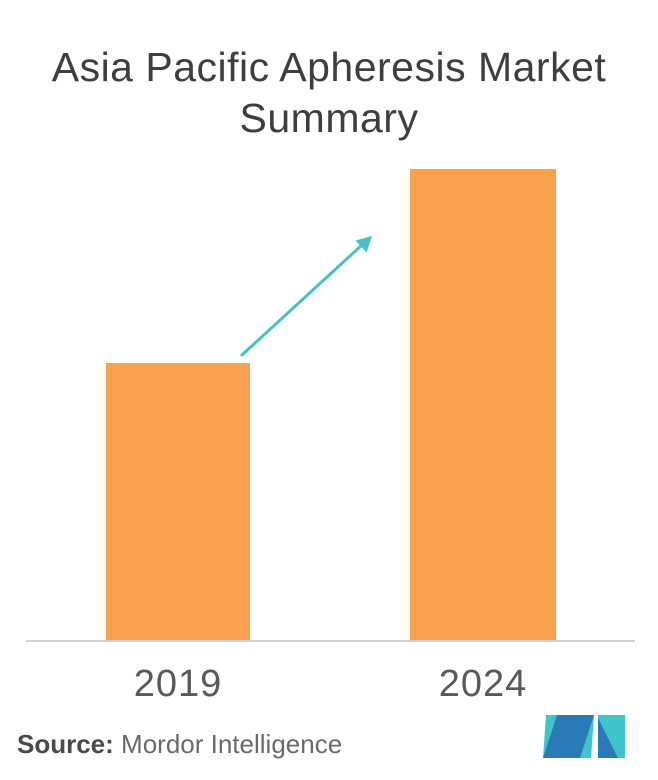 The width and height of the screenshot is (658, 780). I want to click on source-attribution: Source: Mordor Intelligence, so click(179, 744).